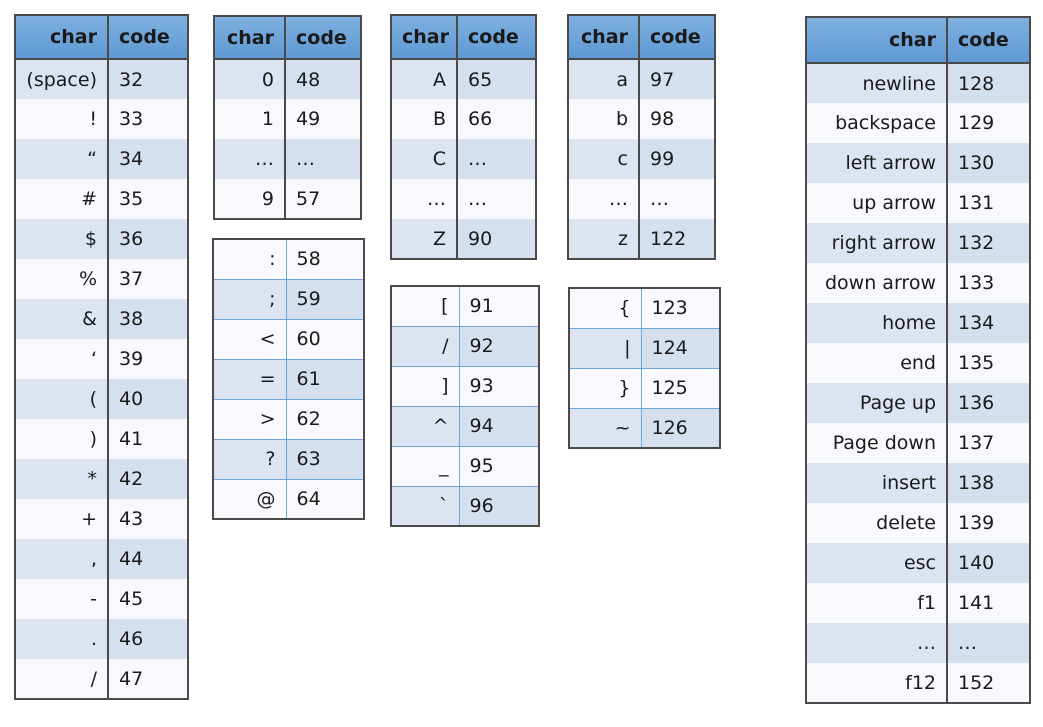 This screenshot has height=727, width=1043. What do you see at coordinates (101, 399) in the screenshot?
I see `table-row: (40` at bounding box center [101, 399].